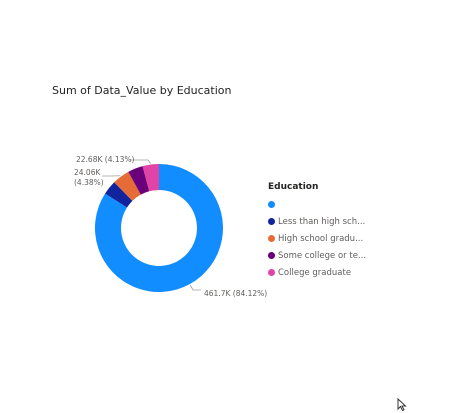 Image resolution: width=463 pixels, height=413 pixels. Describe the element at coordinates (140, 161) in the screenshot. I see `leader-line-college-graduate` at that location.